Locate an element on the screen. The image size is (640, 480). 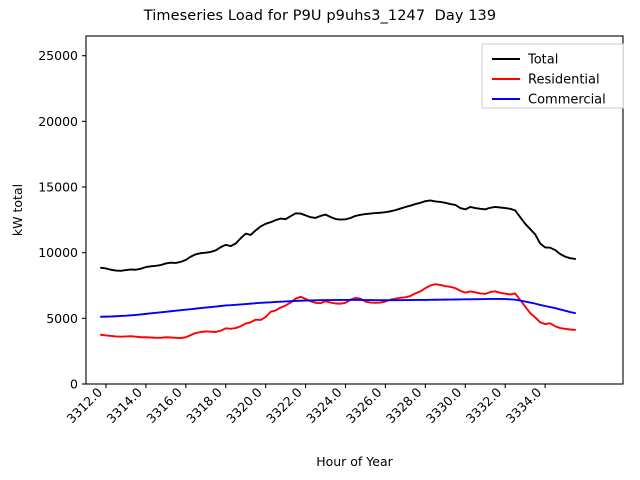
x-tick-label: 3316.0 is located at coordinates (164, 405).